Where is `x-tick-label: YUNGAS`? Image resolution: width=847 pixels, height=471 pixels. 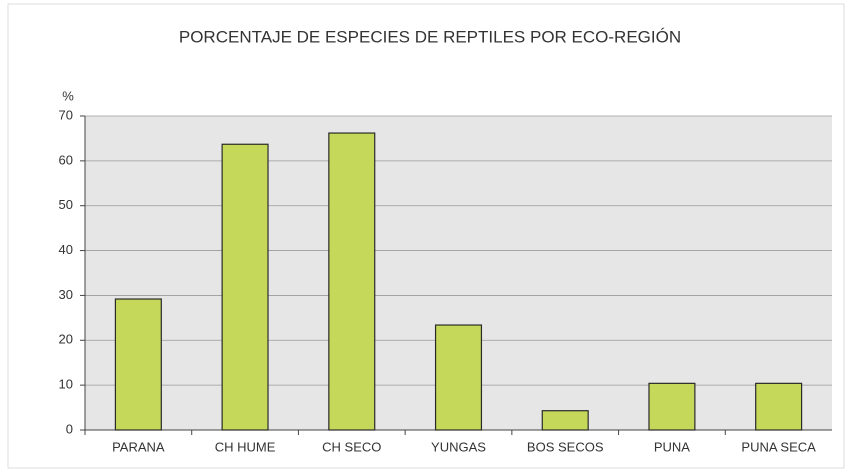
x-tick-label: YUNGAS is located at coordinates (458, 446).